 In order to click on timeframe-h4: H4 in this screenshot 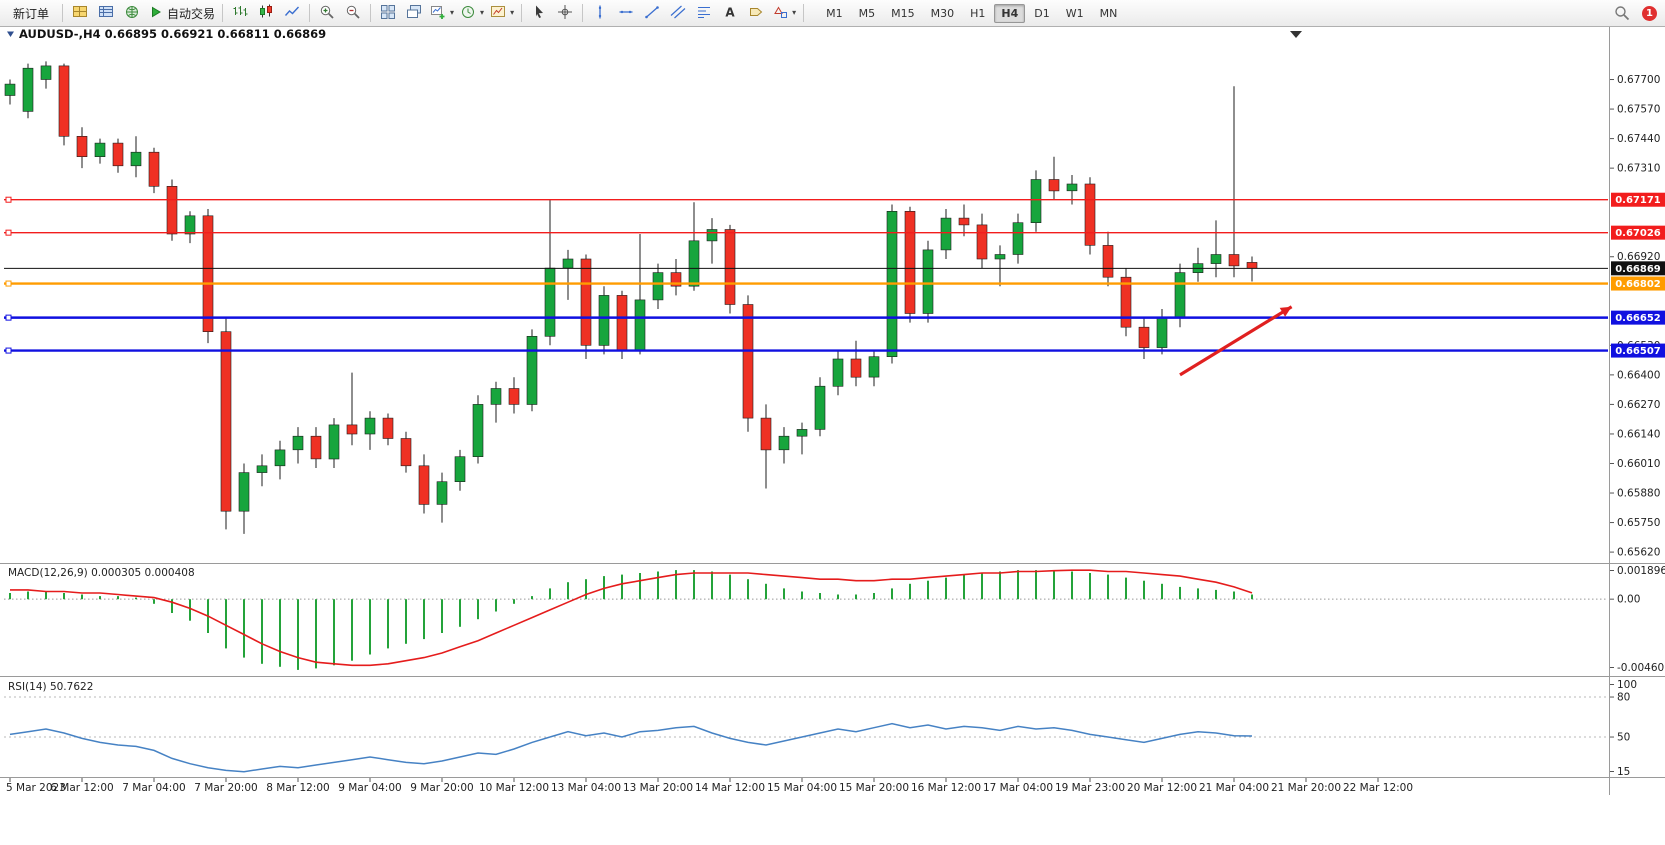, I will do `click(1010, 13)`.